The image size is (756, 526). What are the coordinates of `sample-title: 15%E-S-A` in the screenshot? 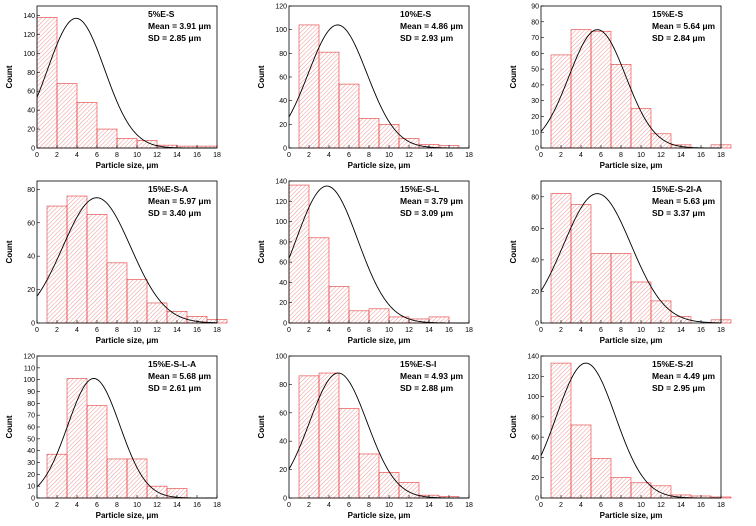 It's located at (168, 189).